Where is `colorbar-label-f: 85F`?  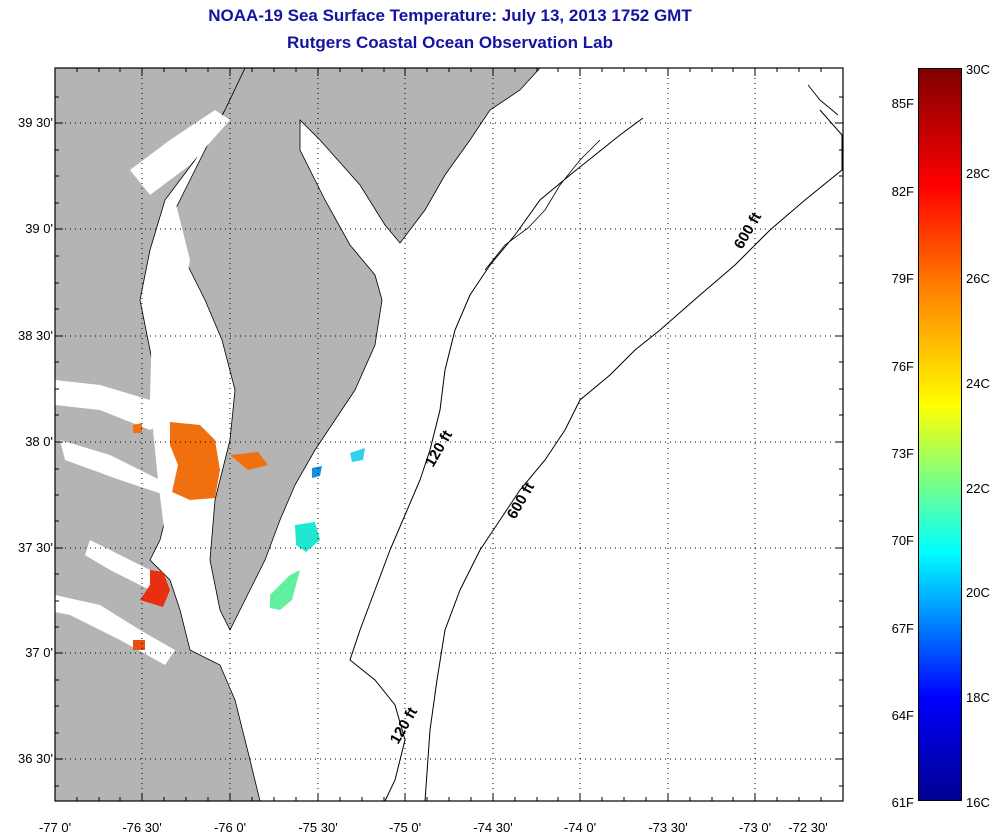 colorbar-label-f: 85F is located at coordinates (902, 103).